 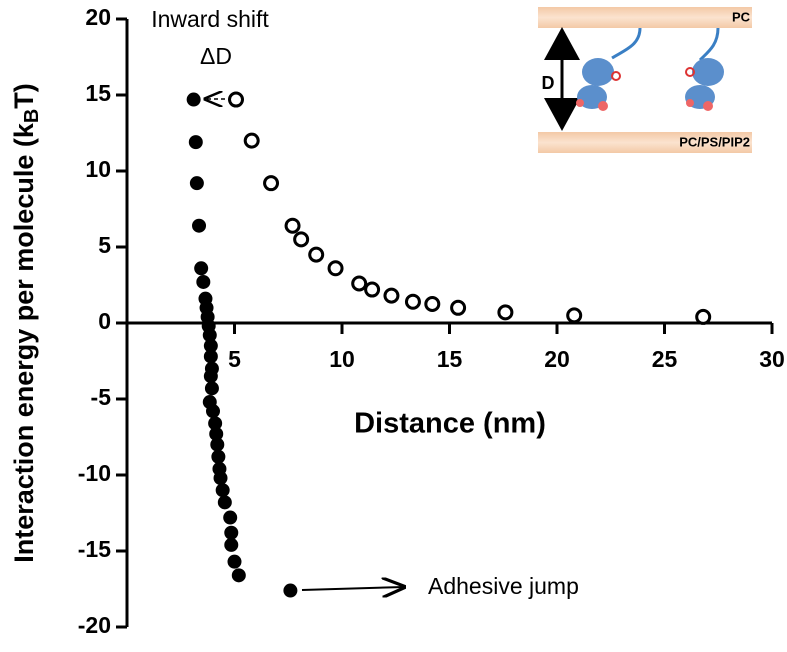 I want to click on y-tick-label: -10, so click(x=94, y=473).